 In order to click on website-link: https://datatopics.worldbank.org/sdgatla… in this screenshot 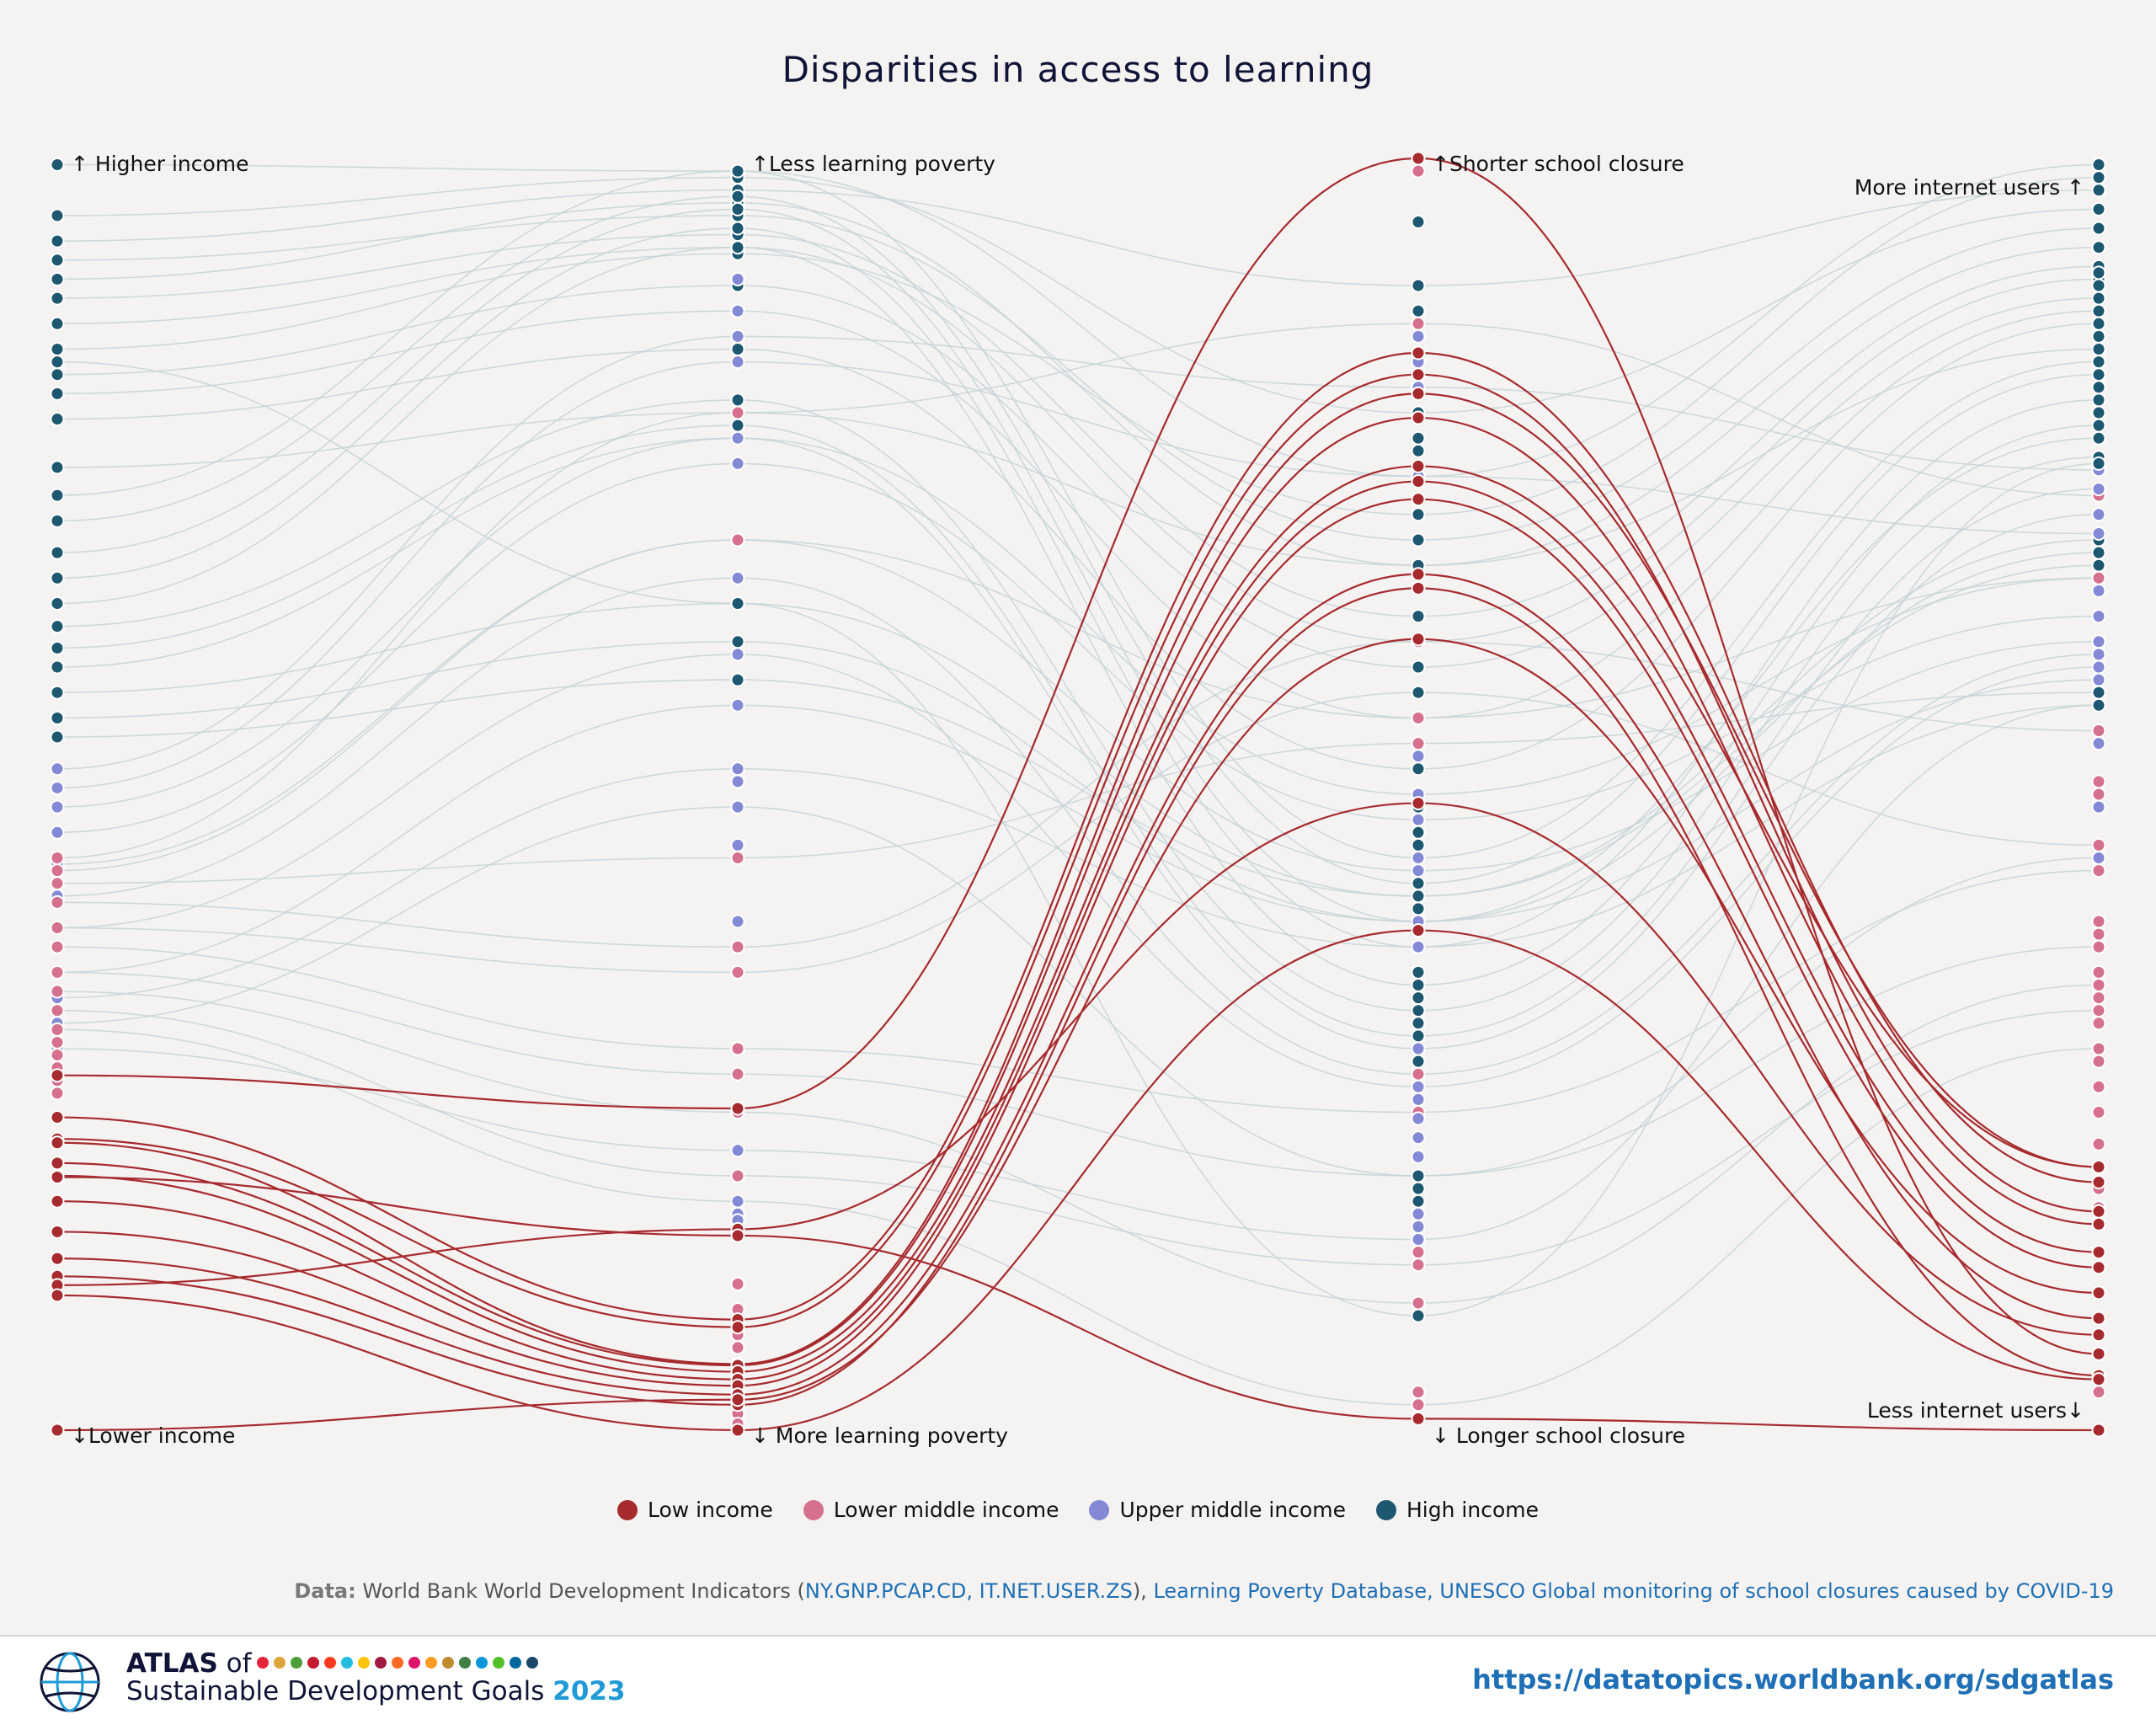, I will do `click(1793, 1680)`.